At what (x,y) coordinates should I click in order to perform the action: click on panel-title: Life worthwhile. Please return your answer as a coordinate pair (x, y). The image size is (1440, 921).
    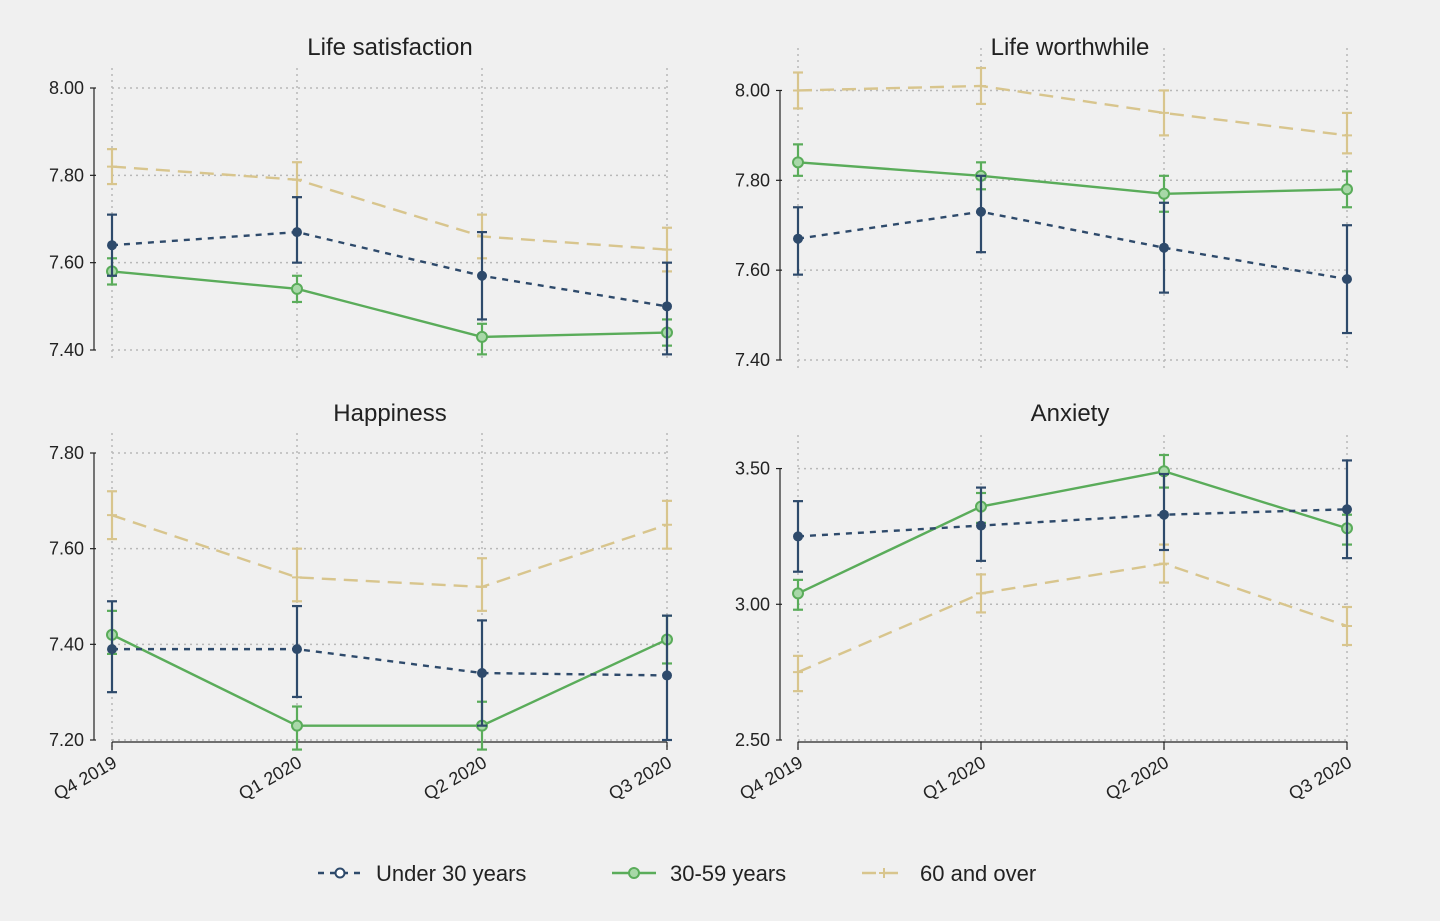
    Looking at the image, I should click on (1070, 47).